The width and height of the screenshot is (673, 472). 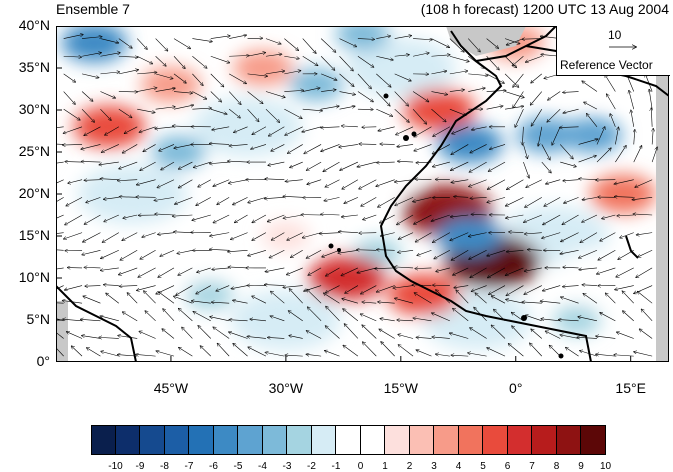 I want to click on colorbar-label: -4, so click(x=263, y=466).